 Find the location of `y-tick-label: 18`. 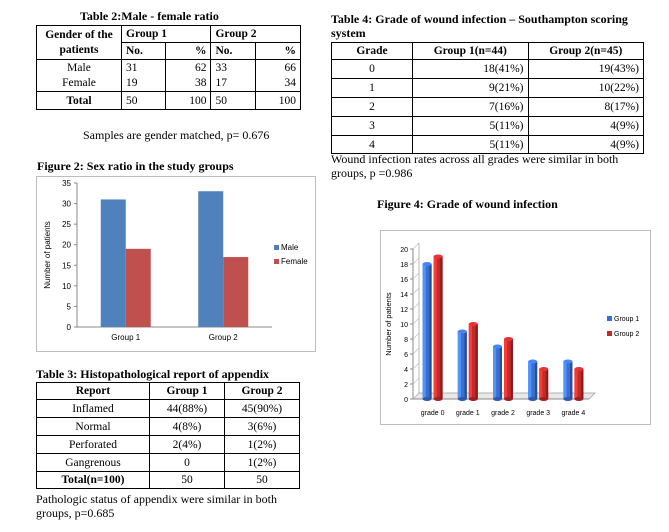

y-tick-label: 18 is located at coordinates (404, 265).